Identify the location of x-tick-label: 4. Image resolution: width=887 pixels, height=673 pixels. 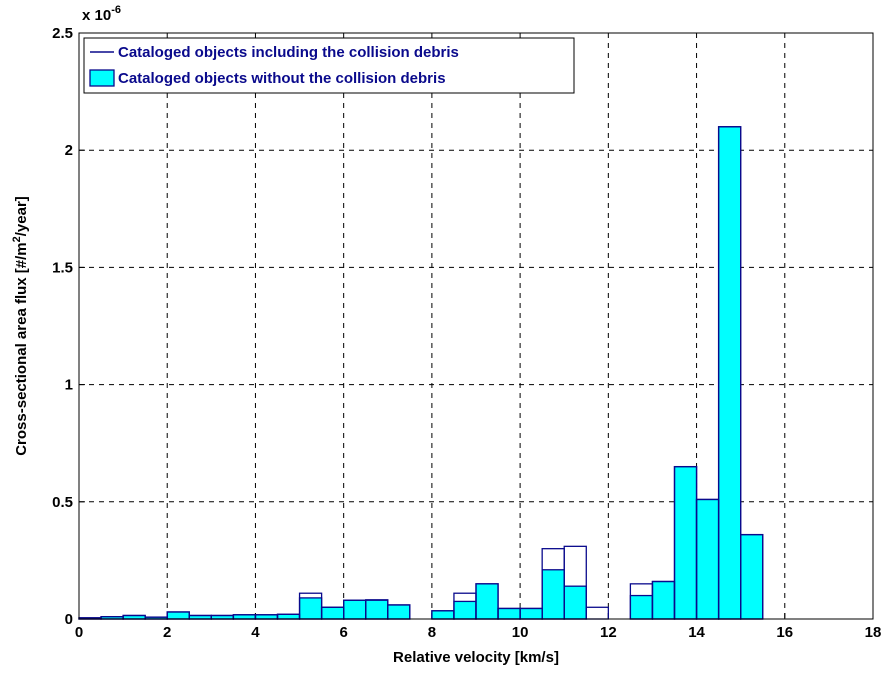
(255, 632).